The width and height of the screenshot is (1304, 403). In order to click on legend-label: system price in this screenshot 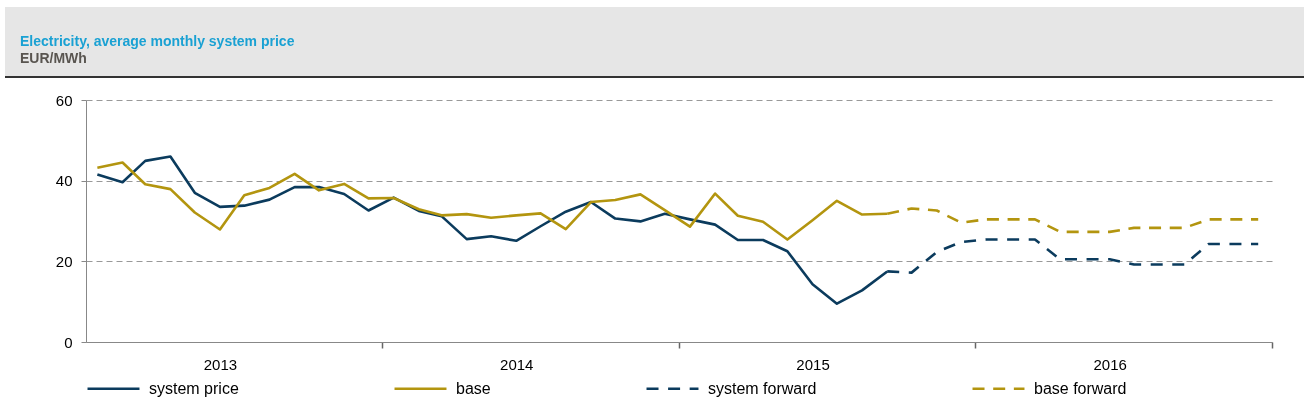, I will do `click(194, 388)`.